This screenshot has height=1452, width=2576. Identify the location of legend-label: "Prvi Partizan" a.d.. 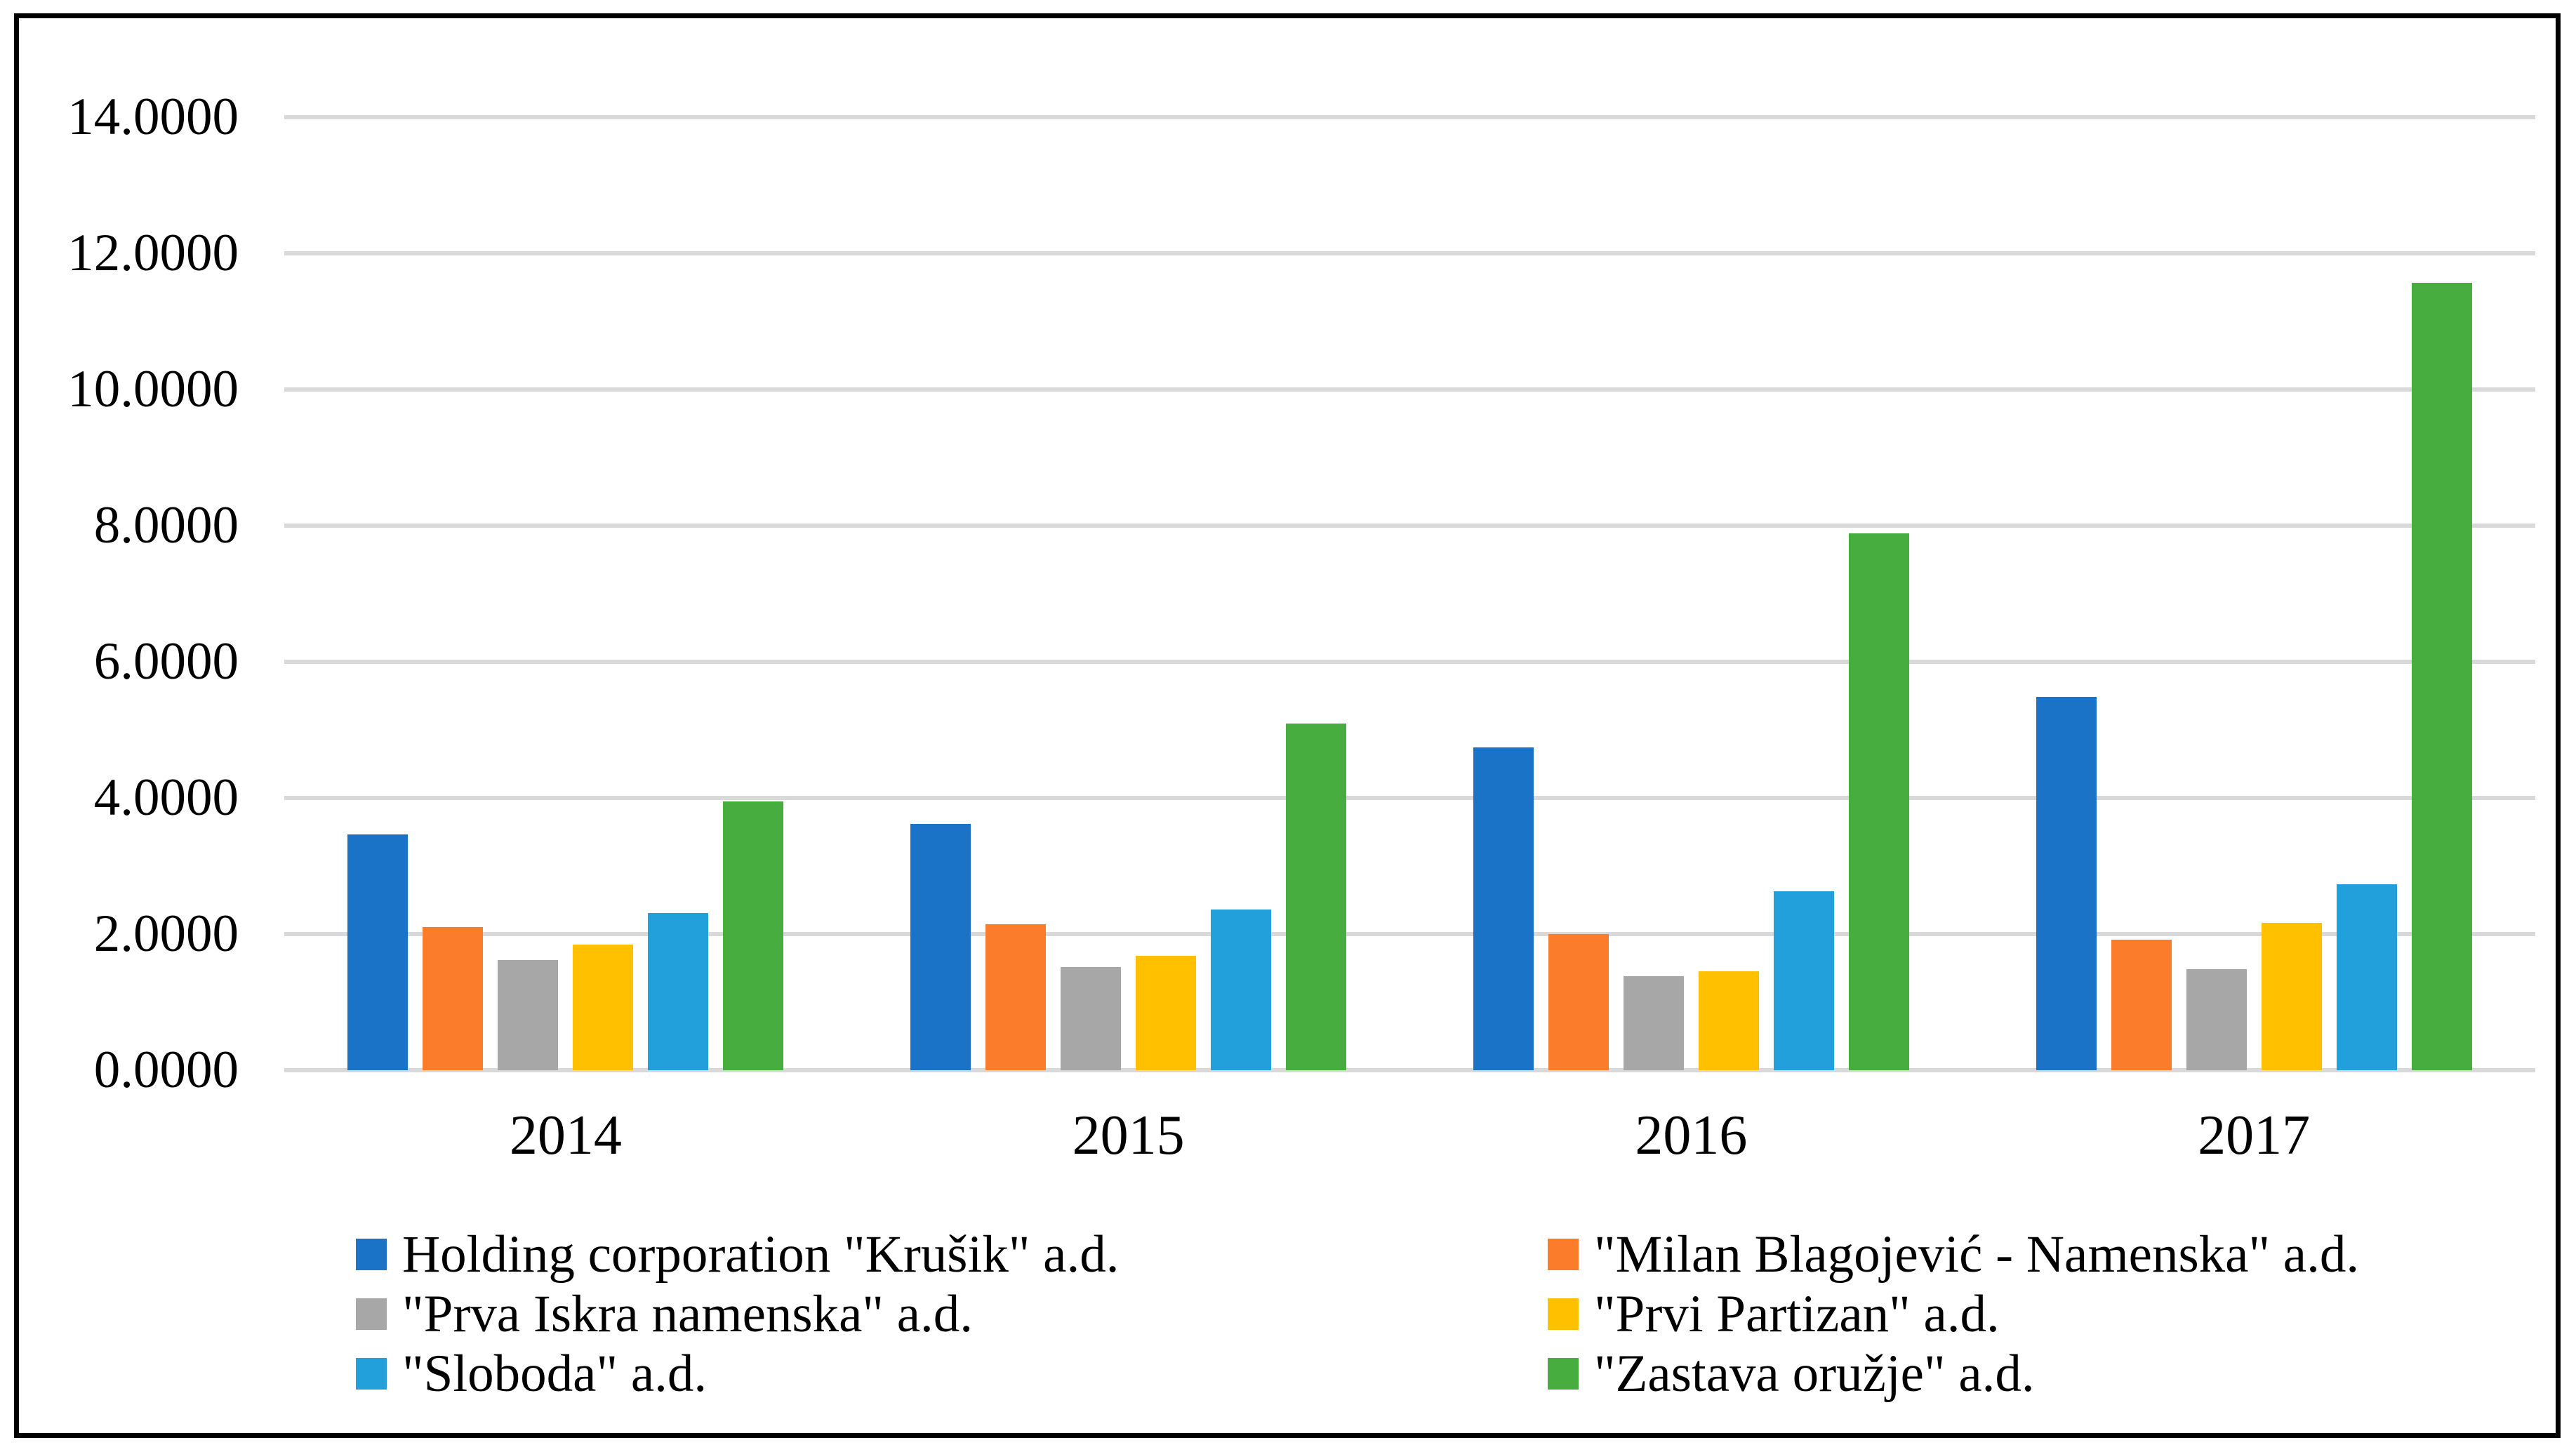
(1797, 1314).